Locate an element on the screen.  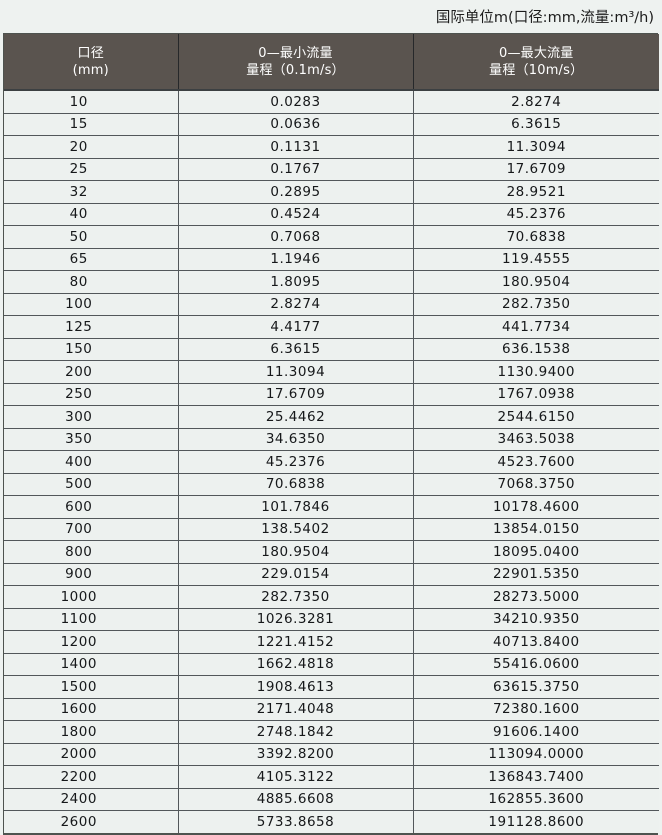
table-row: 125 4.4177 441.7734 is located at coordinates (331, 326).